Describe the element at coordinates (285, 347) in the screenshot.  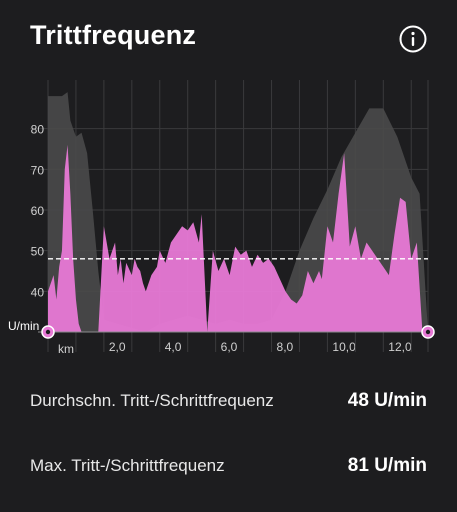
I see `x-tick-label: 8,0` at that location.